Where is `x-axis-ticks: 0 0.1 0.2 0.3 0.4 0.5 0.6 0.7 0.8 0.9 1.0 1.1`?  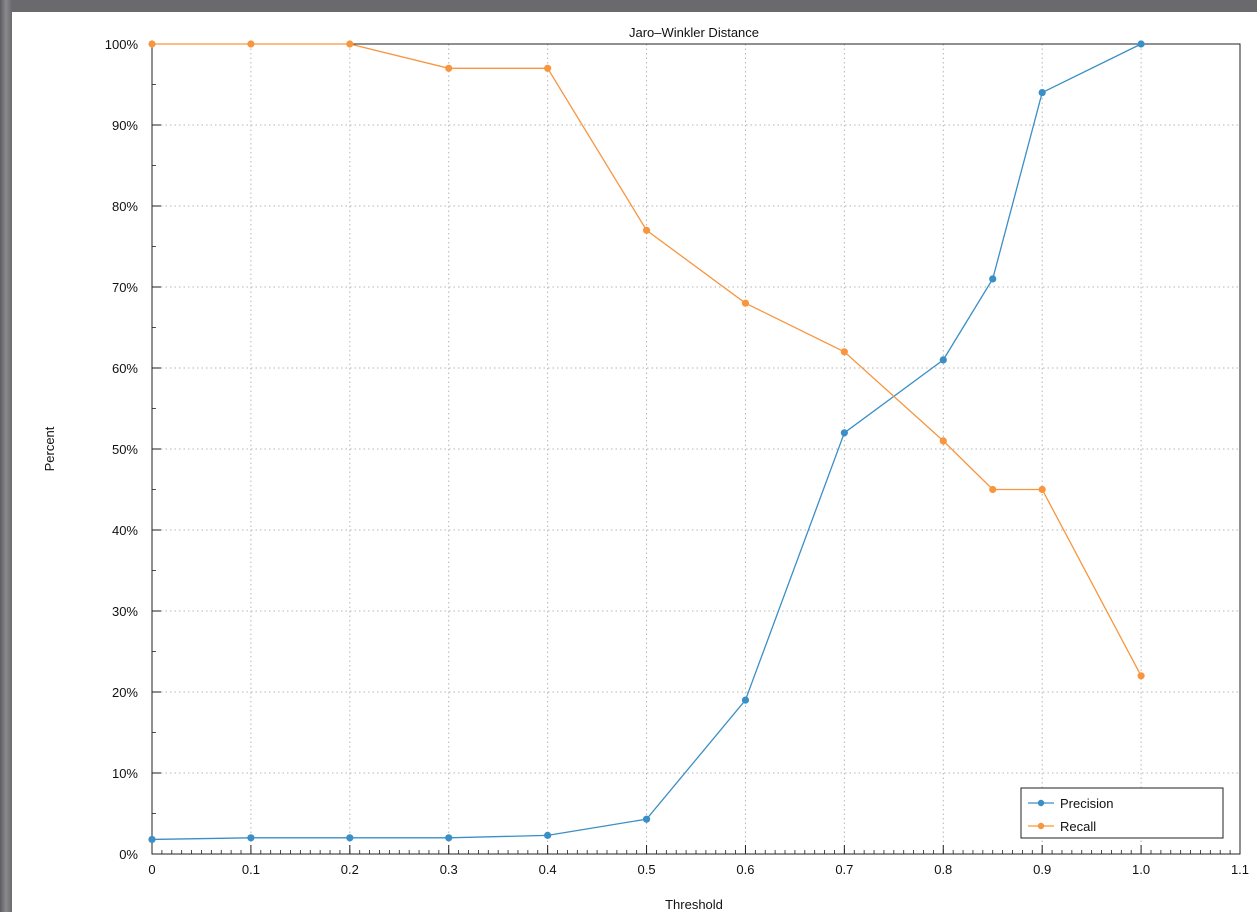
x-axis-ticks: 0 0.1 0.2 0.3 0.4 0.5 0.6 0.7 0.8 0.9 1.0 1.1 is located at coordinates (698, 861).